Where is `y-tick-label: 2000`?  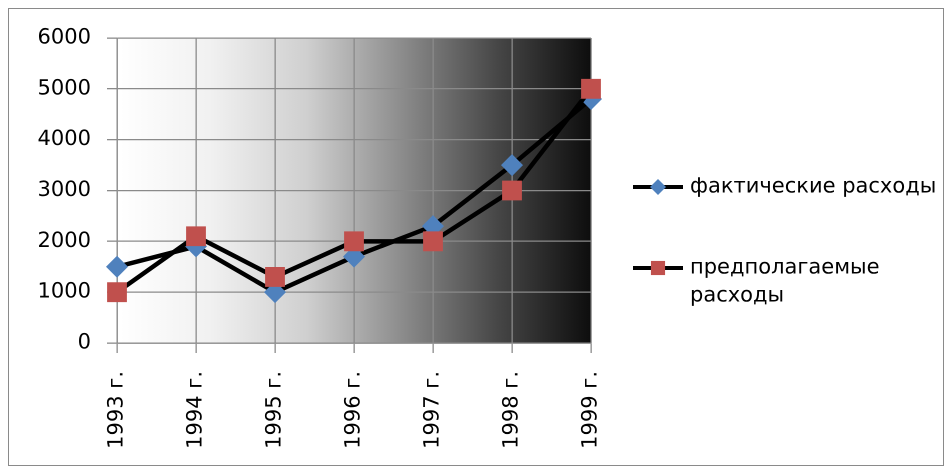 y-tick-label: 2000 is located at coordinates (64, 240).